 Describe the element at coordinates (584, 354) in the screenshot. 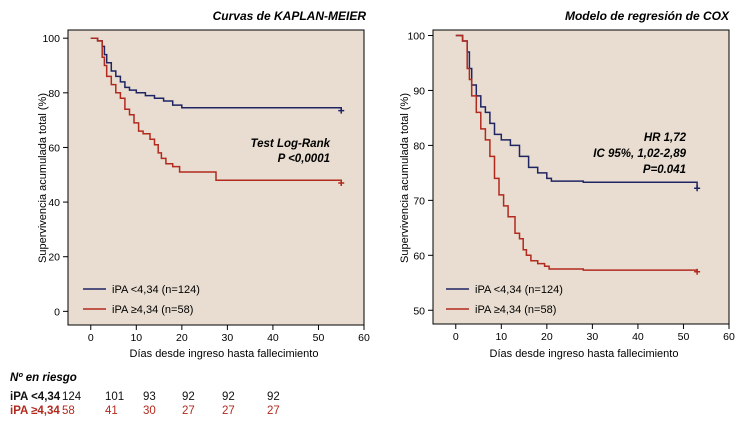

I see `cox-x-axis-label: Días desde ingreso hasta fallecimiento` at that location.